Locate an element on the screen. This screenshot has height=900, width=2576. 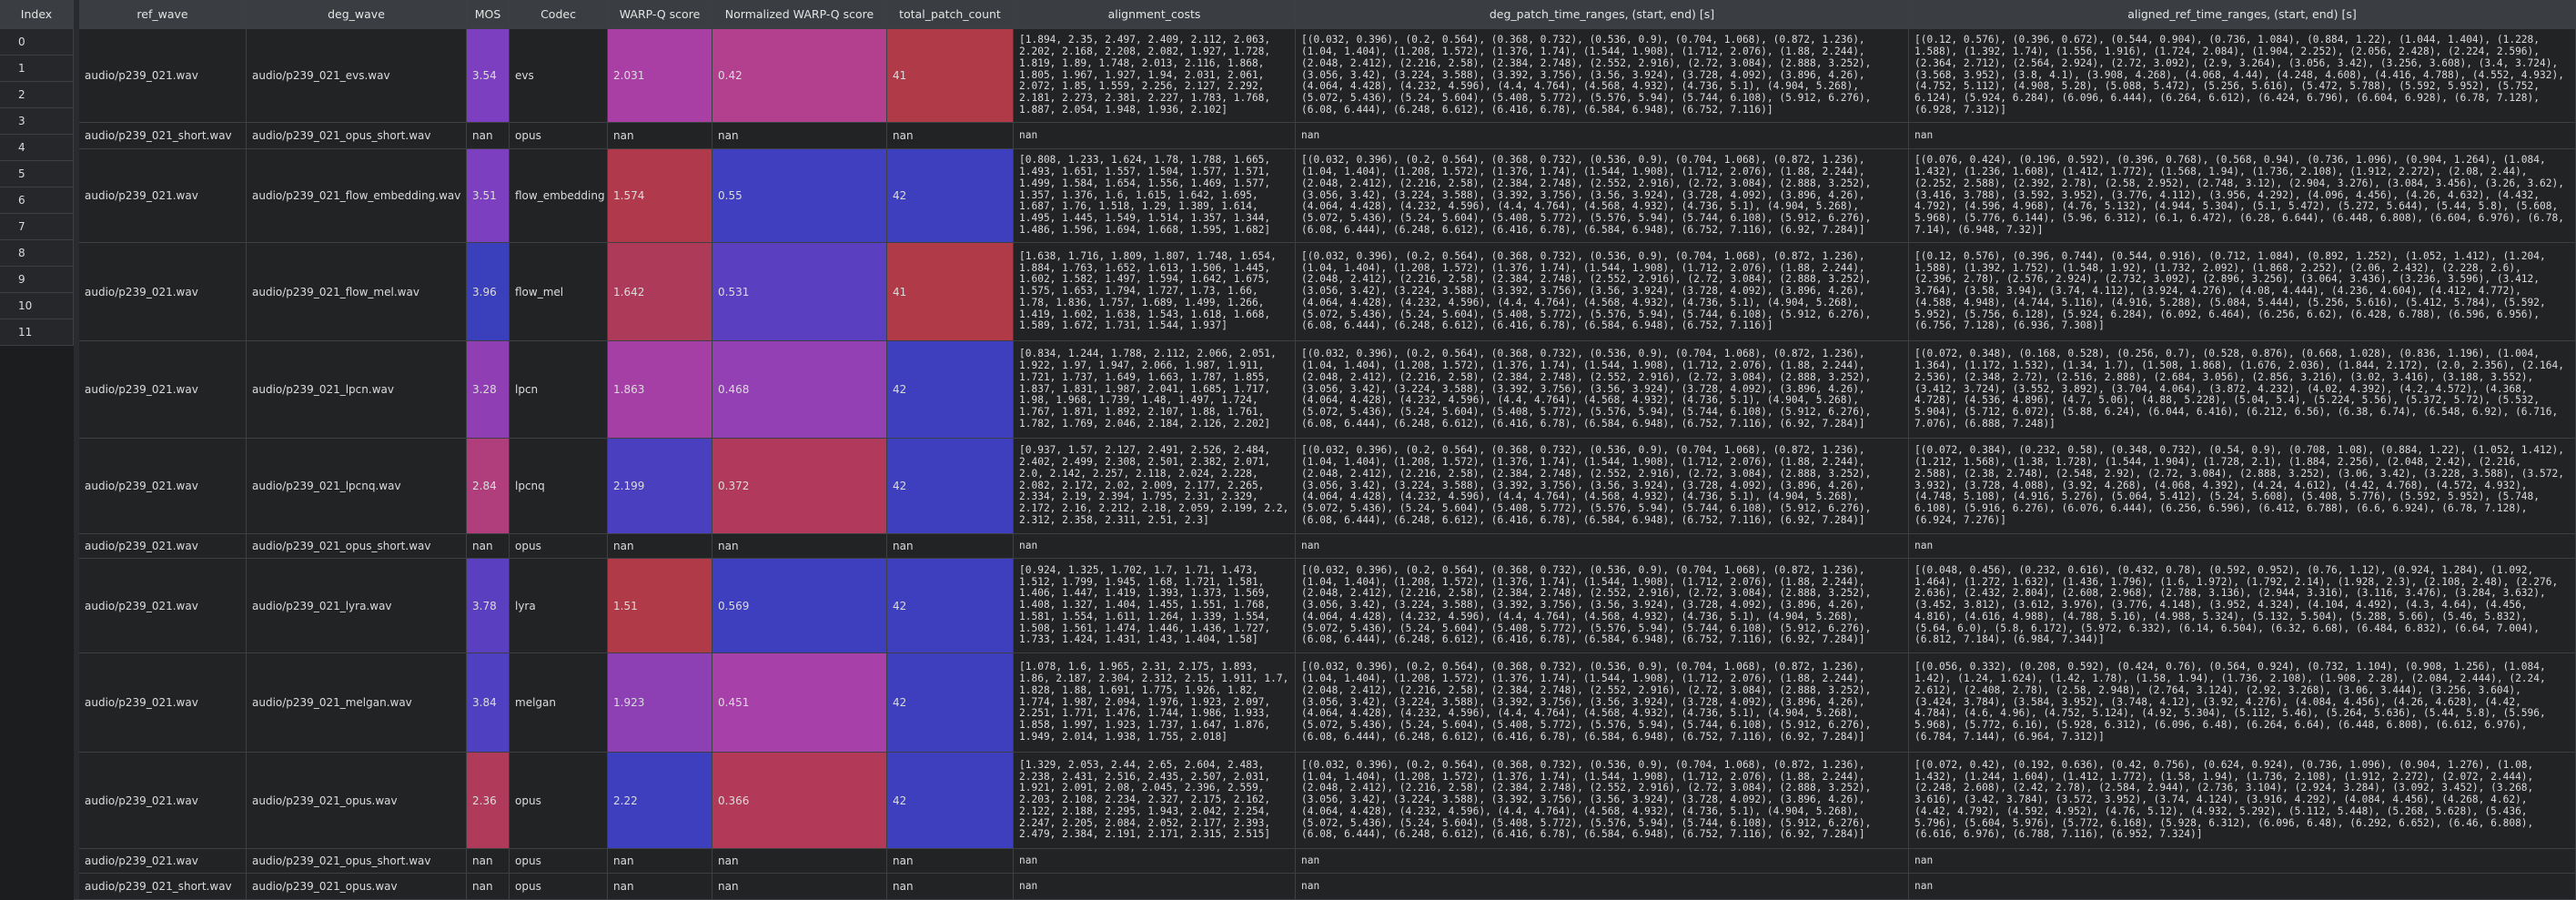
table-cell: evs is located at coordinates (559, 76).